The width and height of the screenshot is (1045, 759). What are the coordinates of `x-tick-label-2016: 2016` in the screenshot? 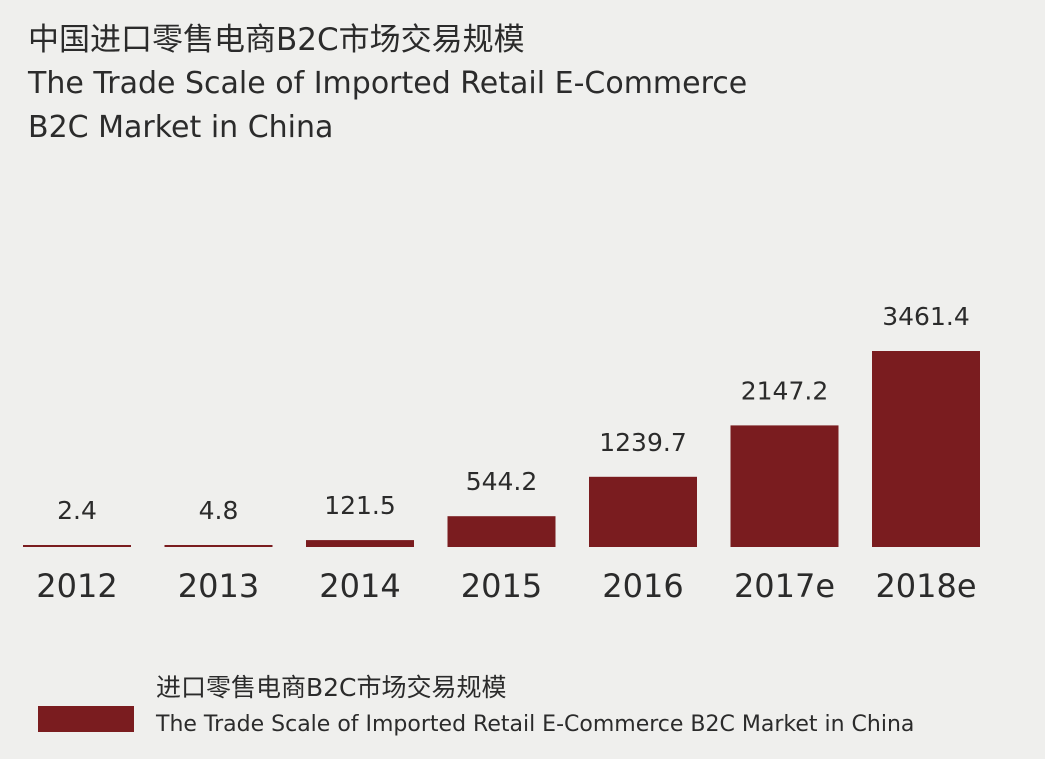 It's located at (642, 586).